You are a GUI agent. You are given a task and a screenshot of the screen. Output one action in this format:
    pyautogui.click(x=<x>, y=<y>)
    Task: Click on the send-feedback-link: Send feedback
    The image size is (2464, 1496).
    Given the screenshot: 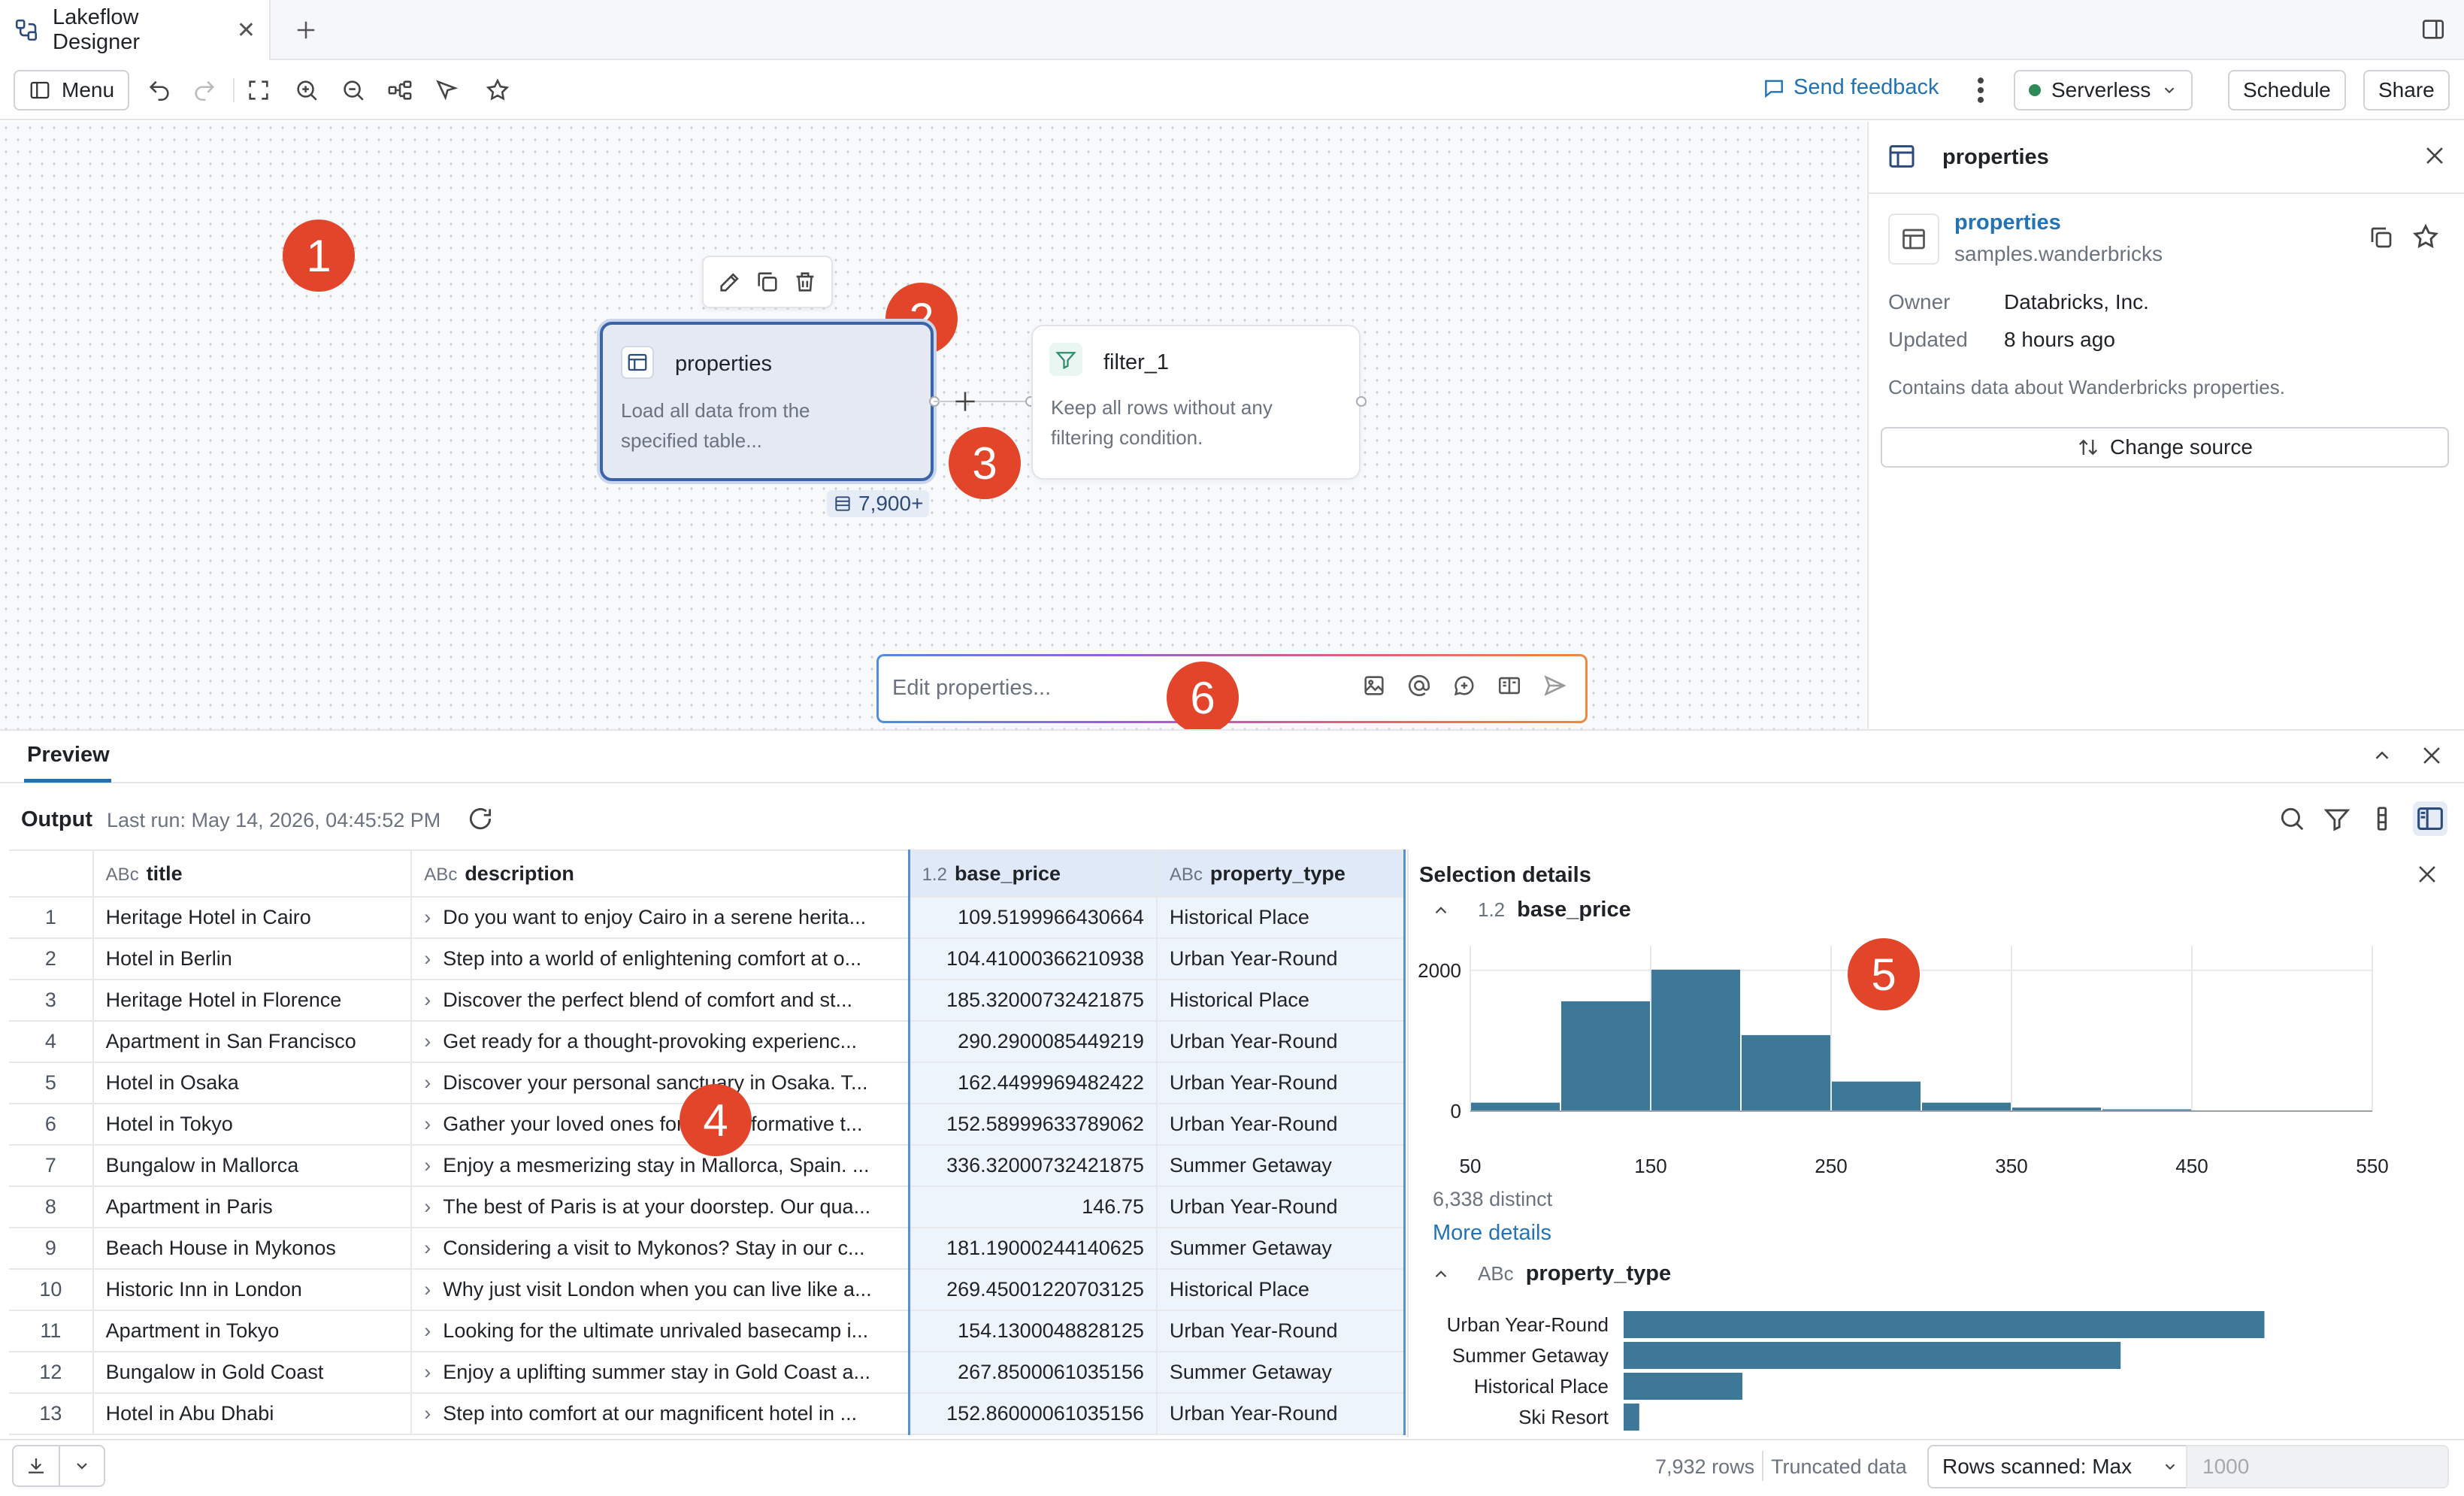 What is the action you would take?
    pyautogui.click(x=1850, y=88)
    